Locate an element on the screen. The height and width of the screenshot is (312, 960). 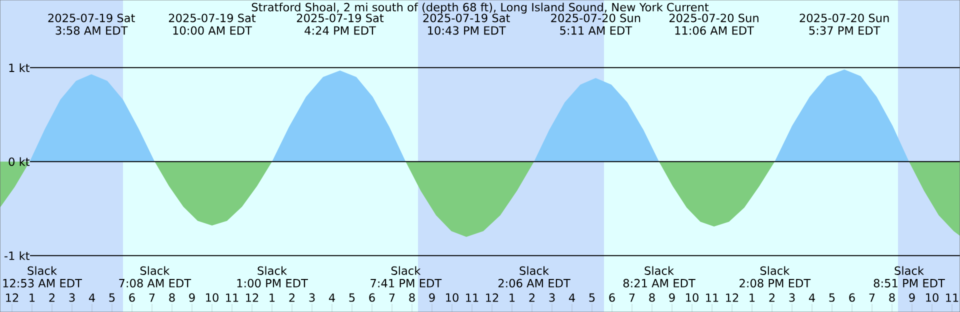
y-tick-label: -1 kt is located at coordinates (17, 255).